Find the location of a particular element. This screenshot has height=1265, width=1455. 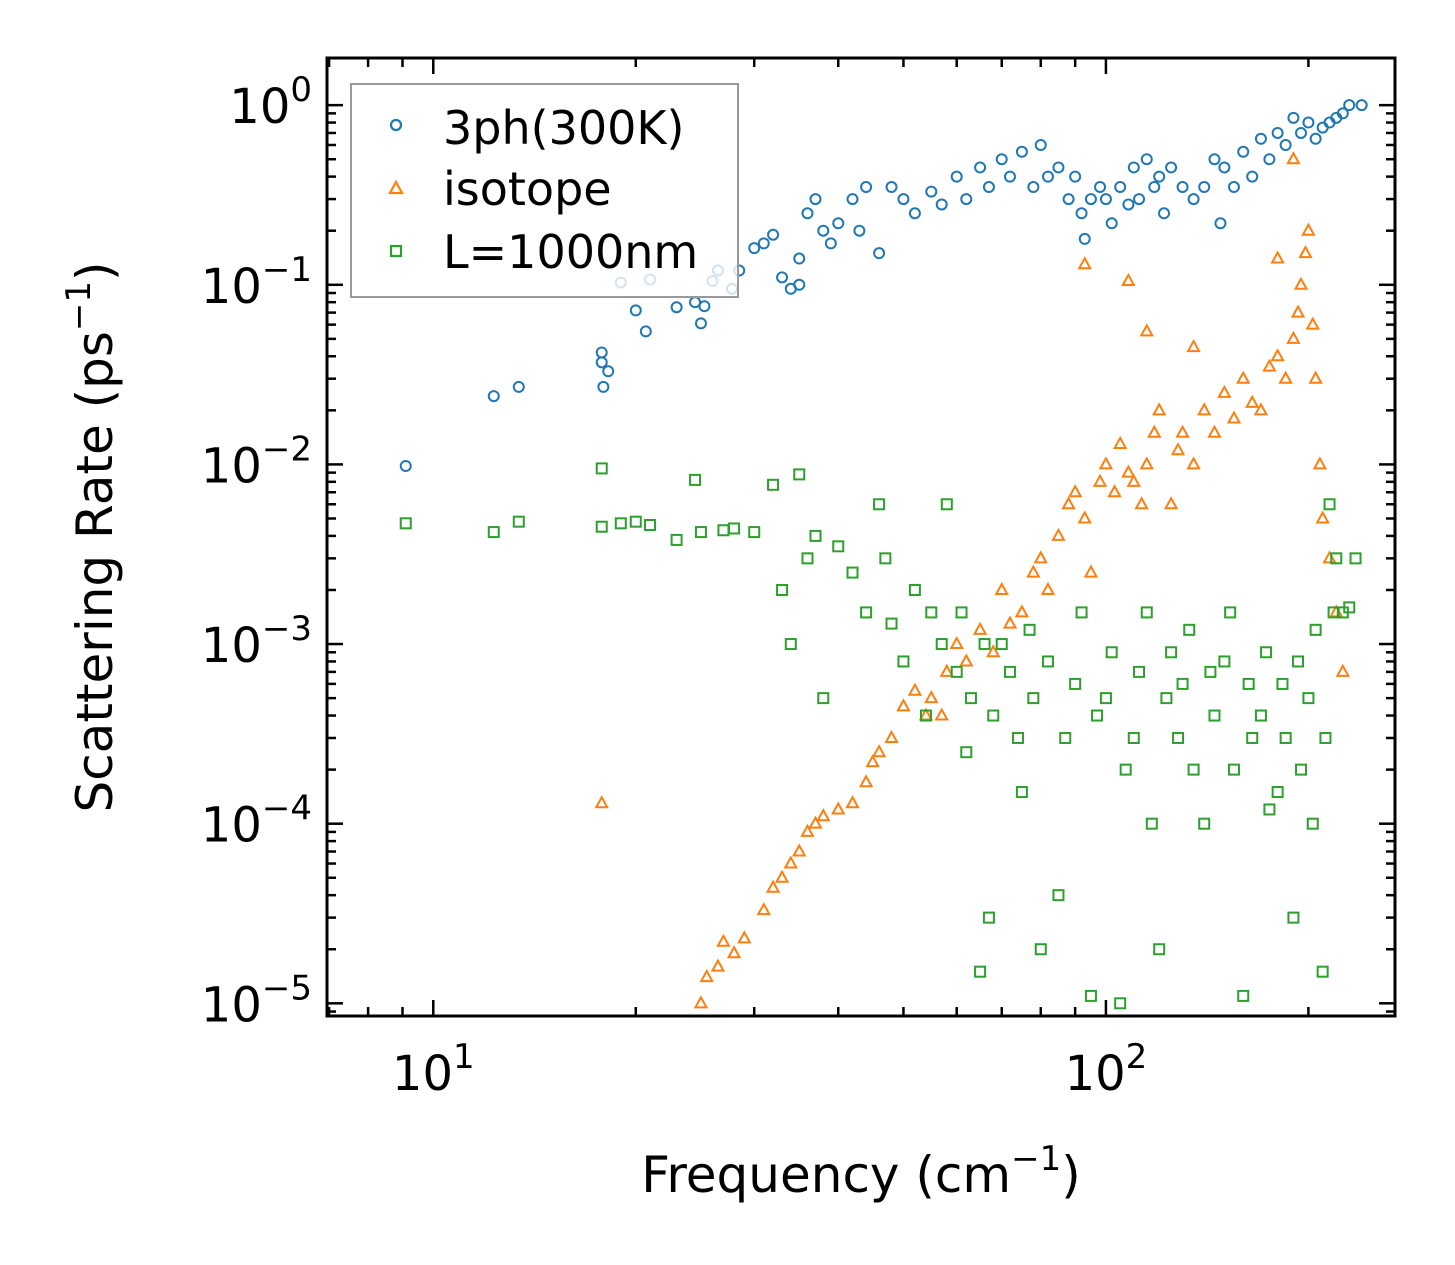

y-tick-label: 10⁻¹ is located at coordinates (256, 282).